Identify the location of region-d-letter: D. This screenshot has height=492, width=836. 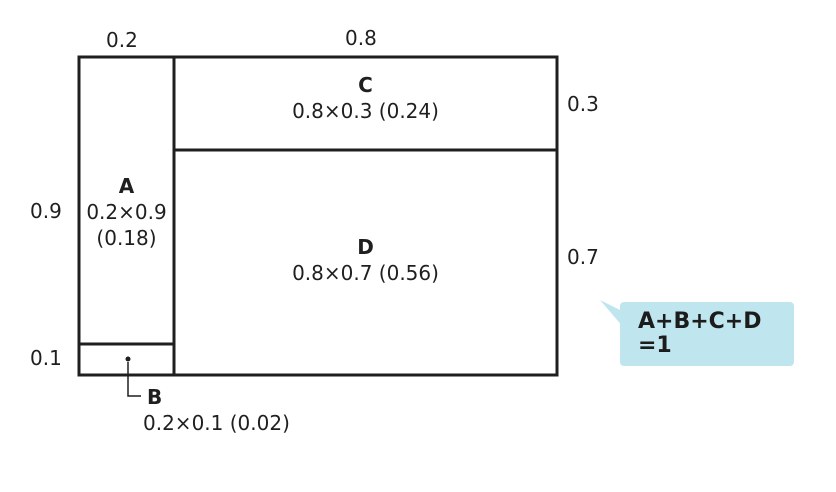
(365, 247).